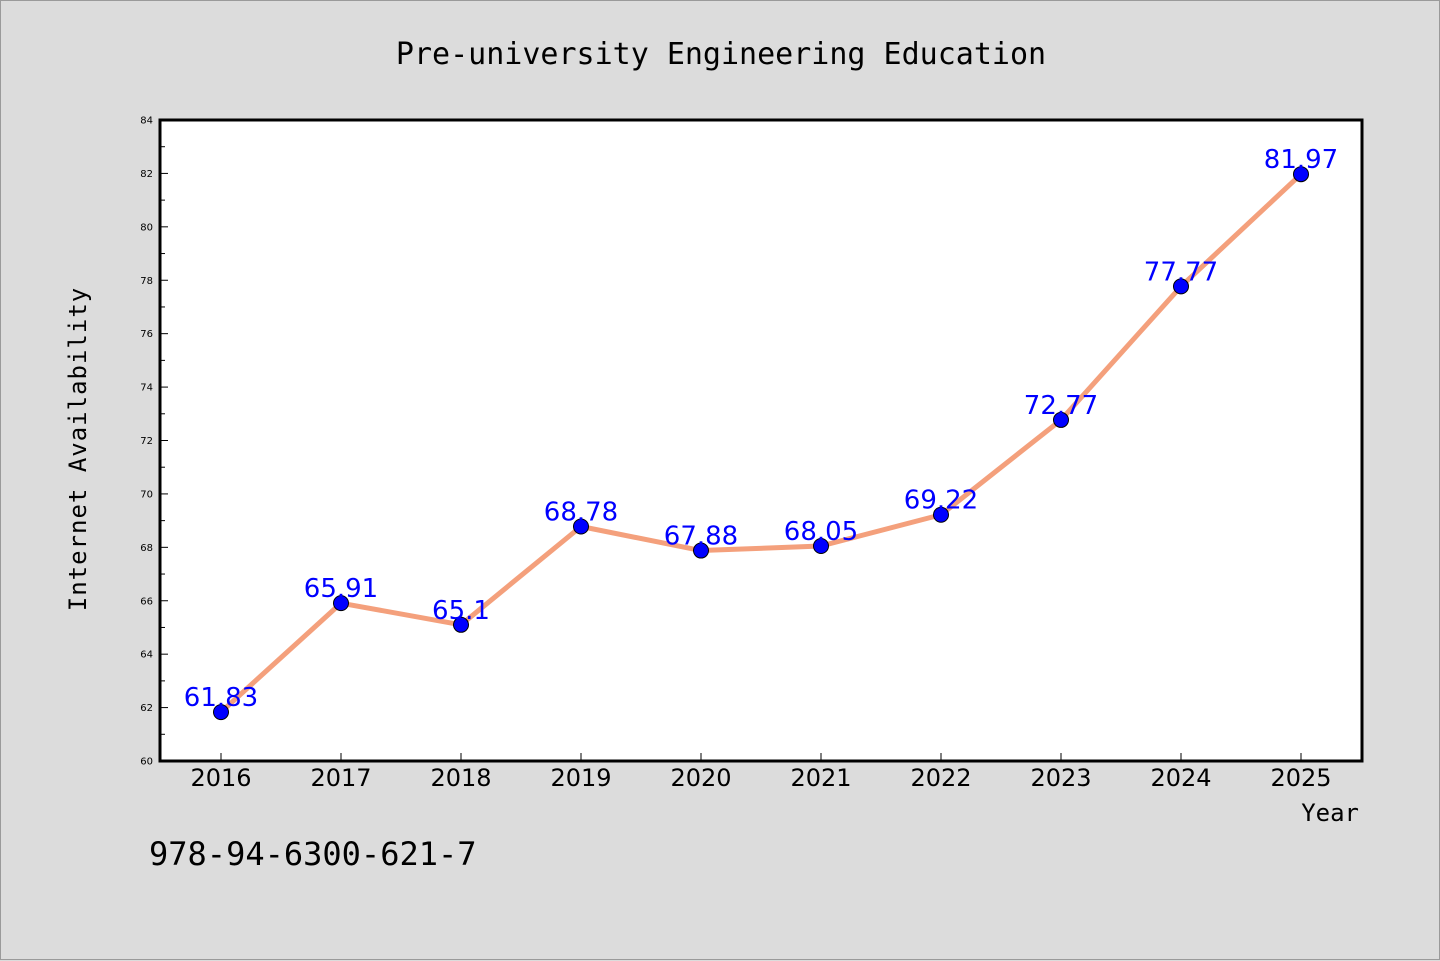 The height and width of the screenshot is (961, 1440). I want to click on data-label: 61.83, so click(221, 698).